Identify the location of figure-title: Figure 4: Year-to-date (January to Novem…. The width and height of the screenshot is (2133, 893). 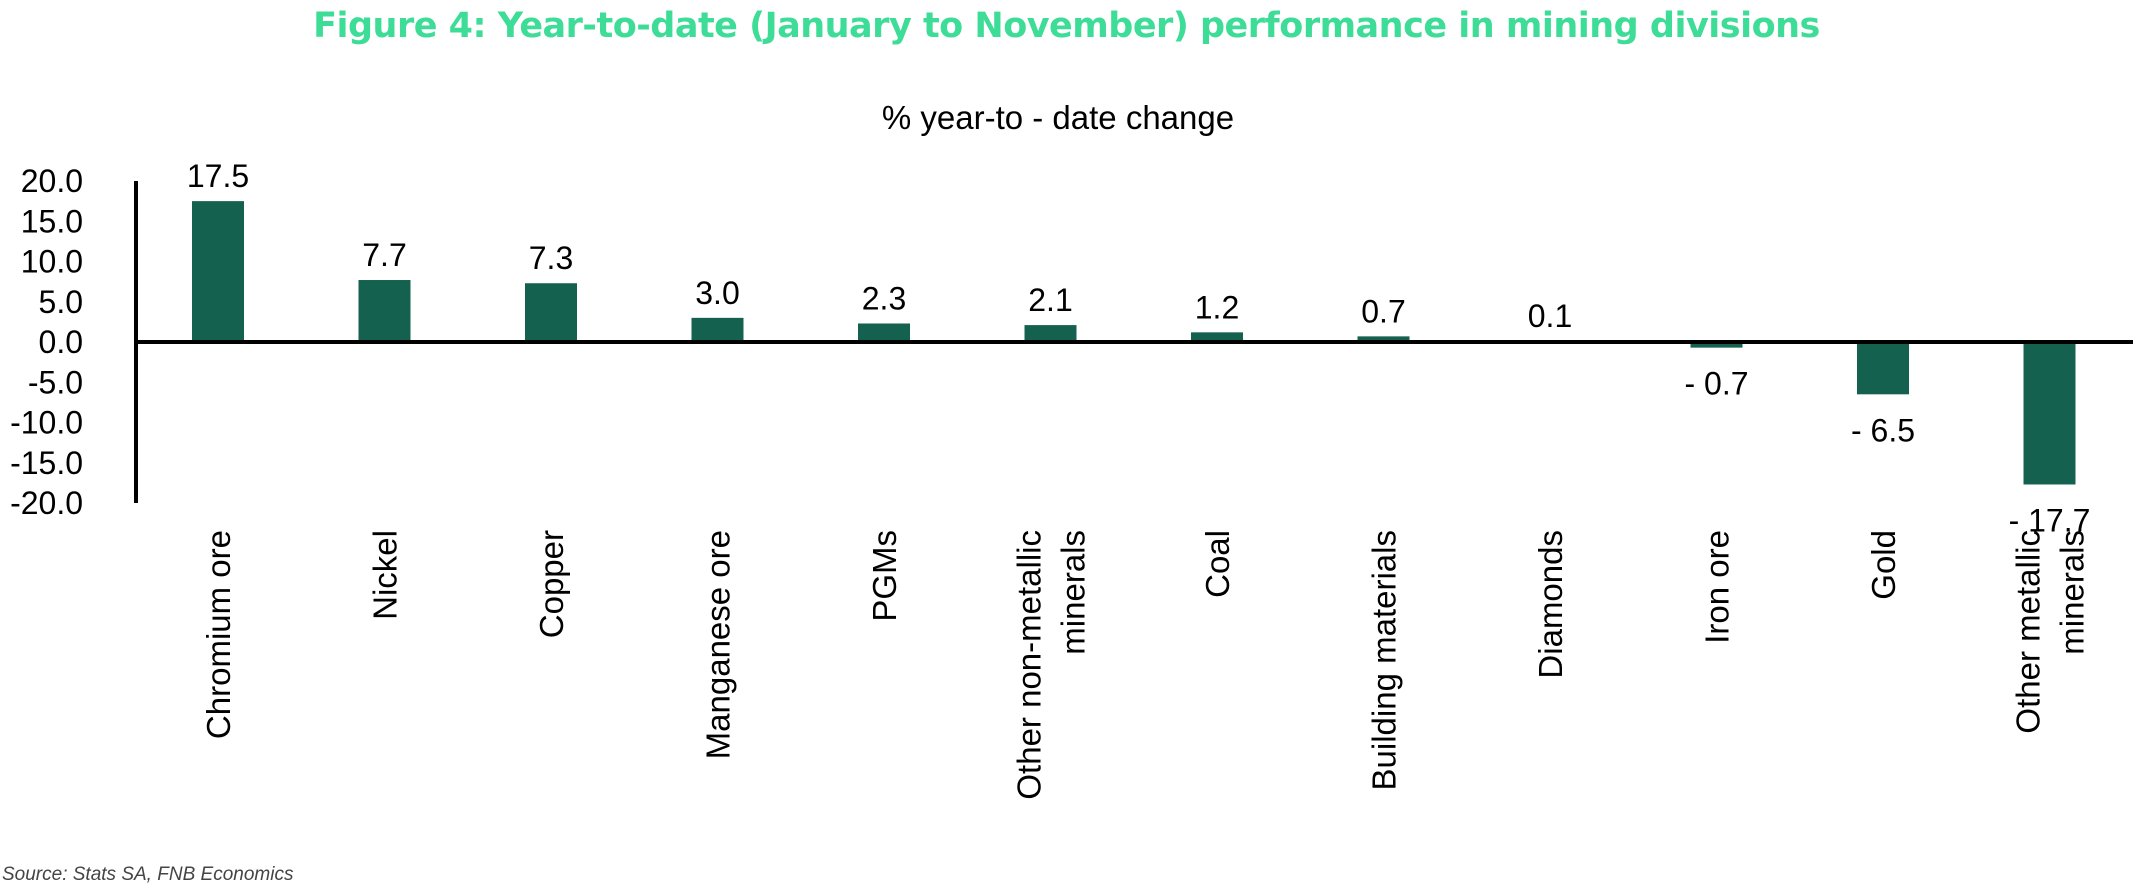
(1066, 26).